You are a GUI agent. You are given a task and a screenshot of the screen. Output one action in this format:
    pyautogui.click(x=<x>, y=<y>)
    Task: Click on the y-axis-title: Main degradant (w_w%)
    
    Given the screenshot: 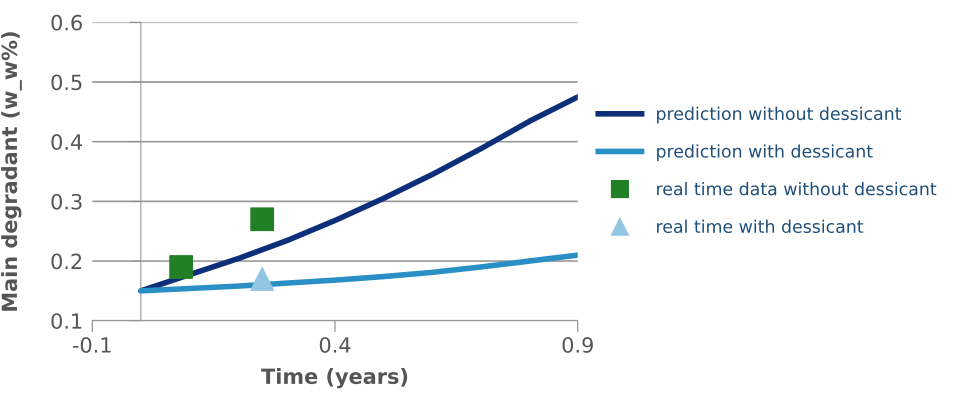 What is the action you would take?
    pyautogui.click(x=11, y=171)
    